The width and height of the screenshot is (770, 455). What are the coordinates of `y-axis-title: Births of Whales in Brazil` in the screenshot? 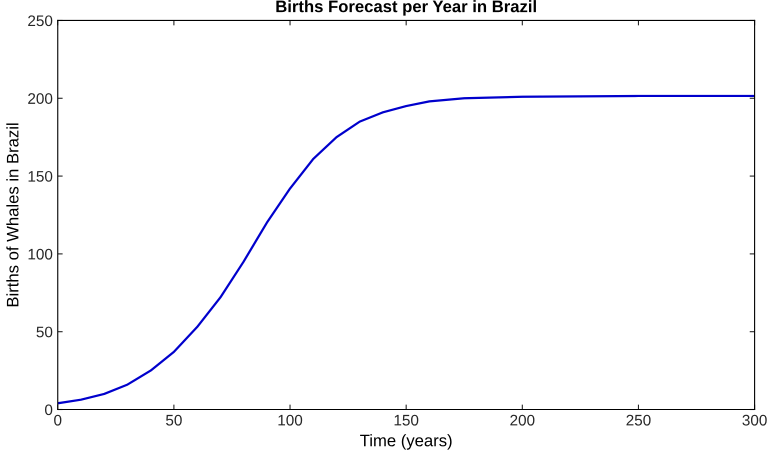 It's located at (12, 214).